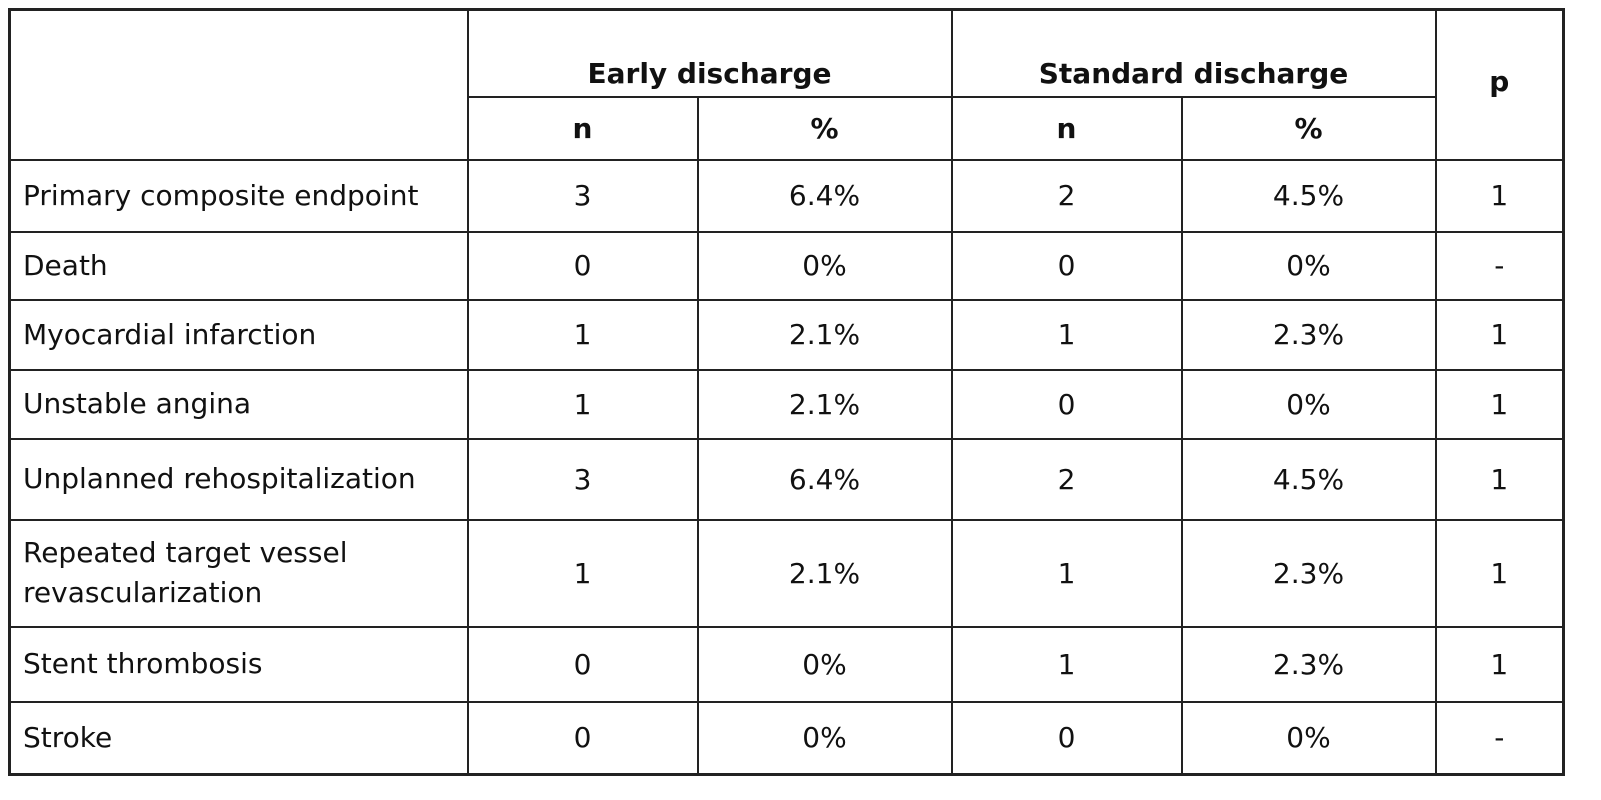 Image resolution: width=1601 pixels, height=800 pixels. I want to click on row-label: Primary composite endpoint, so click(238, 195).